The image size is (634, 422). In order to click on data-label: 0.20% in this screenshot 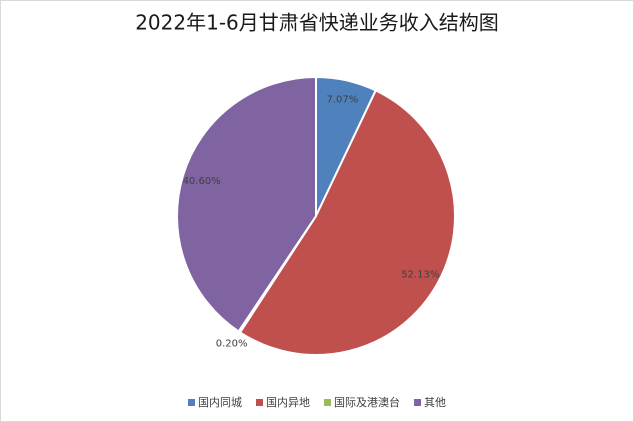, I will do `click(232, 344)`.